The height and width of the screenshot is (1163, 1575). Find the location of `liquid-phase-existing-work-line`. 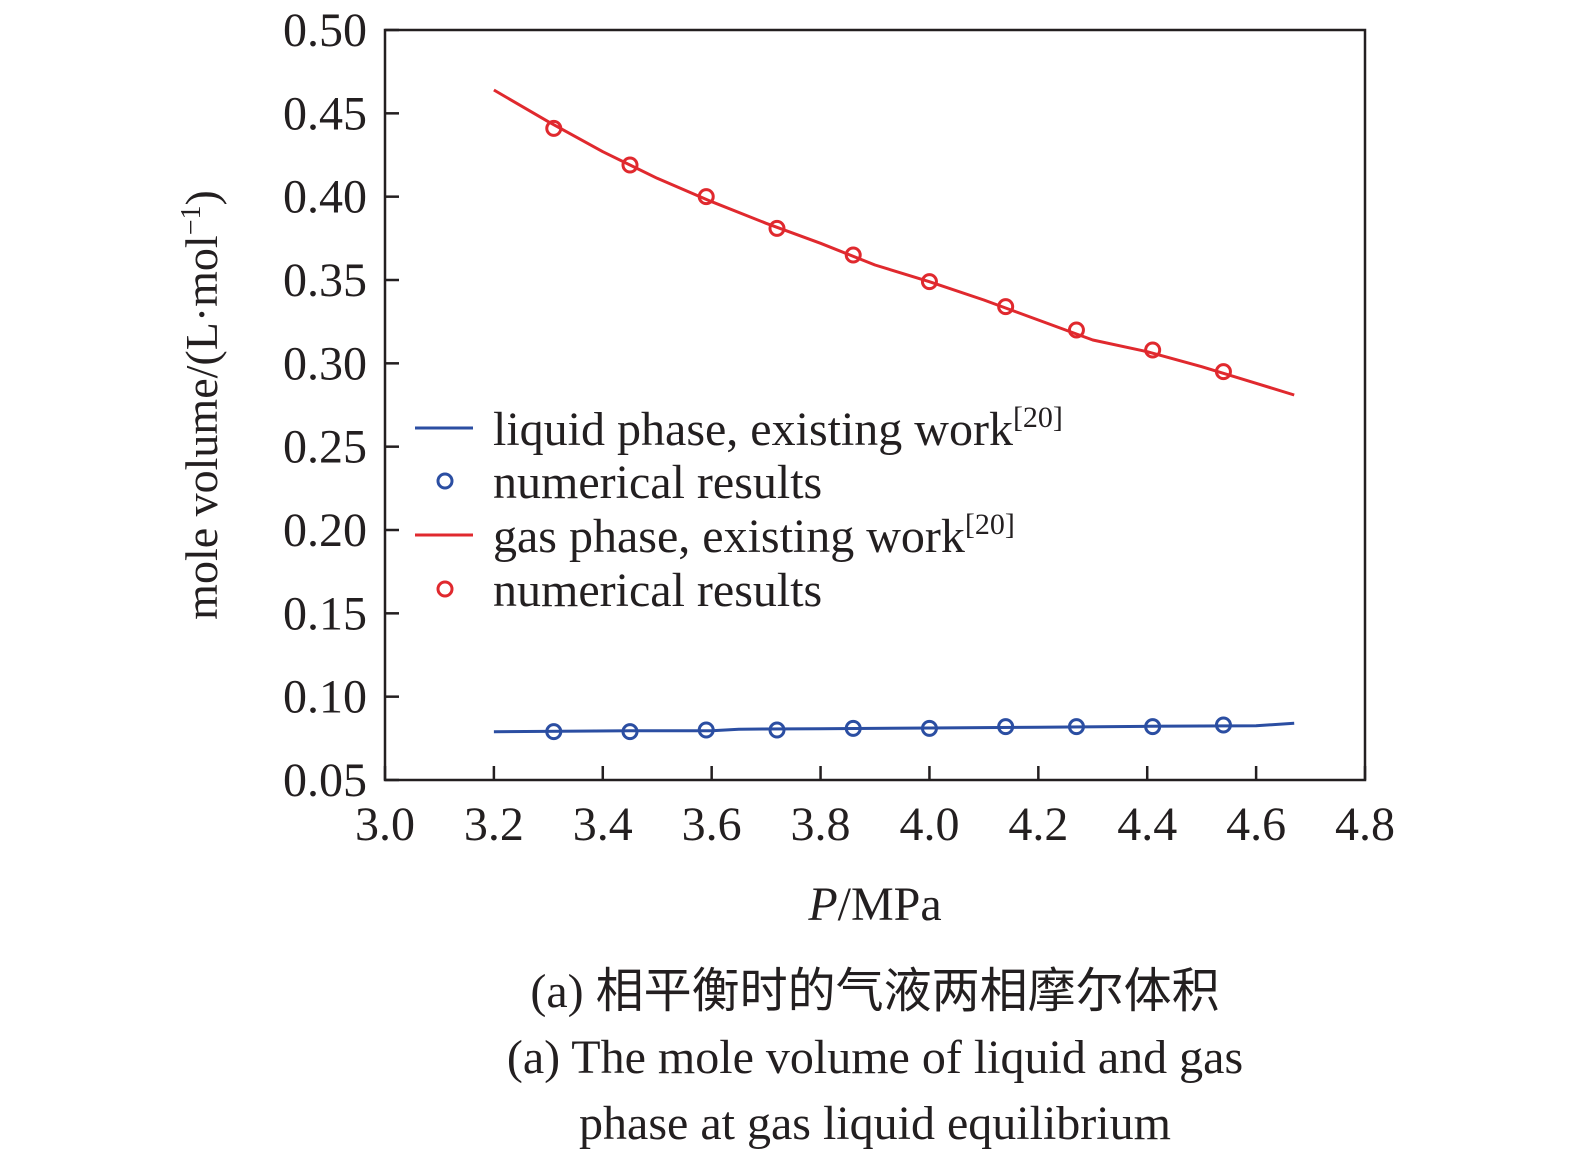

liquid-phase-existing-work-line is located at coordinates (894, 727).